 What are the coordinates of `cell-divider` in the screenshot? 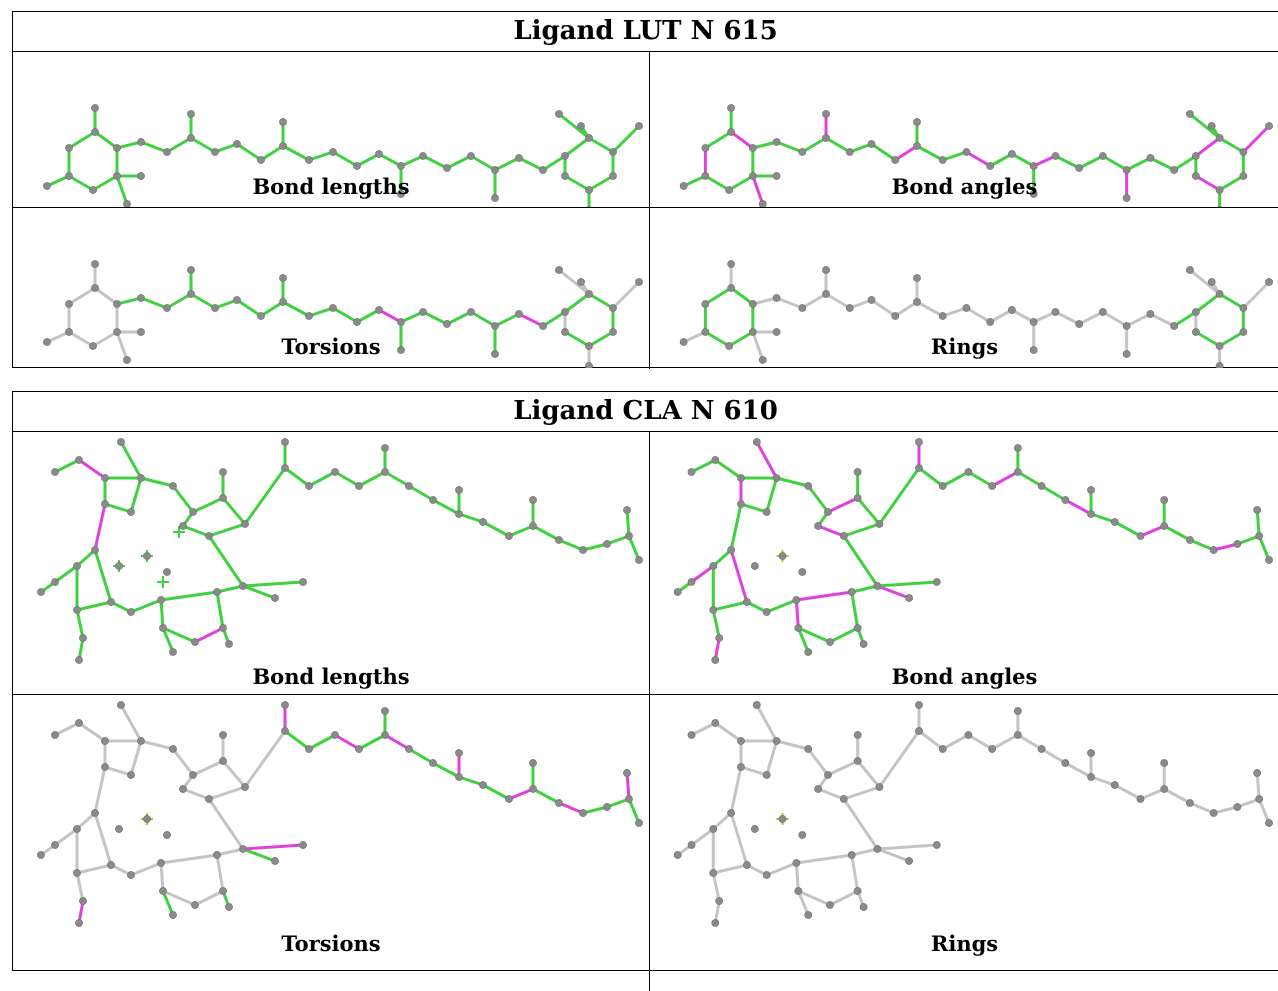 It's located at (645, 694).